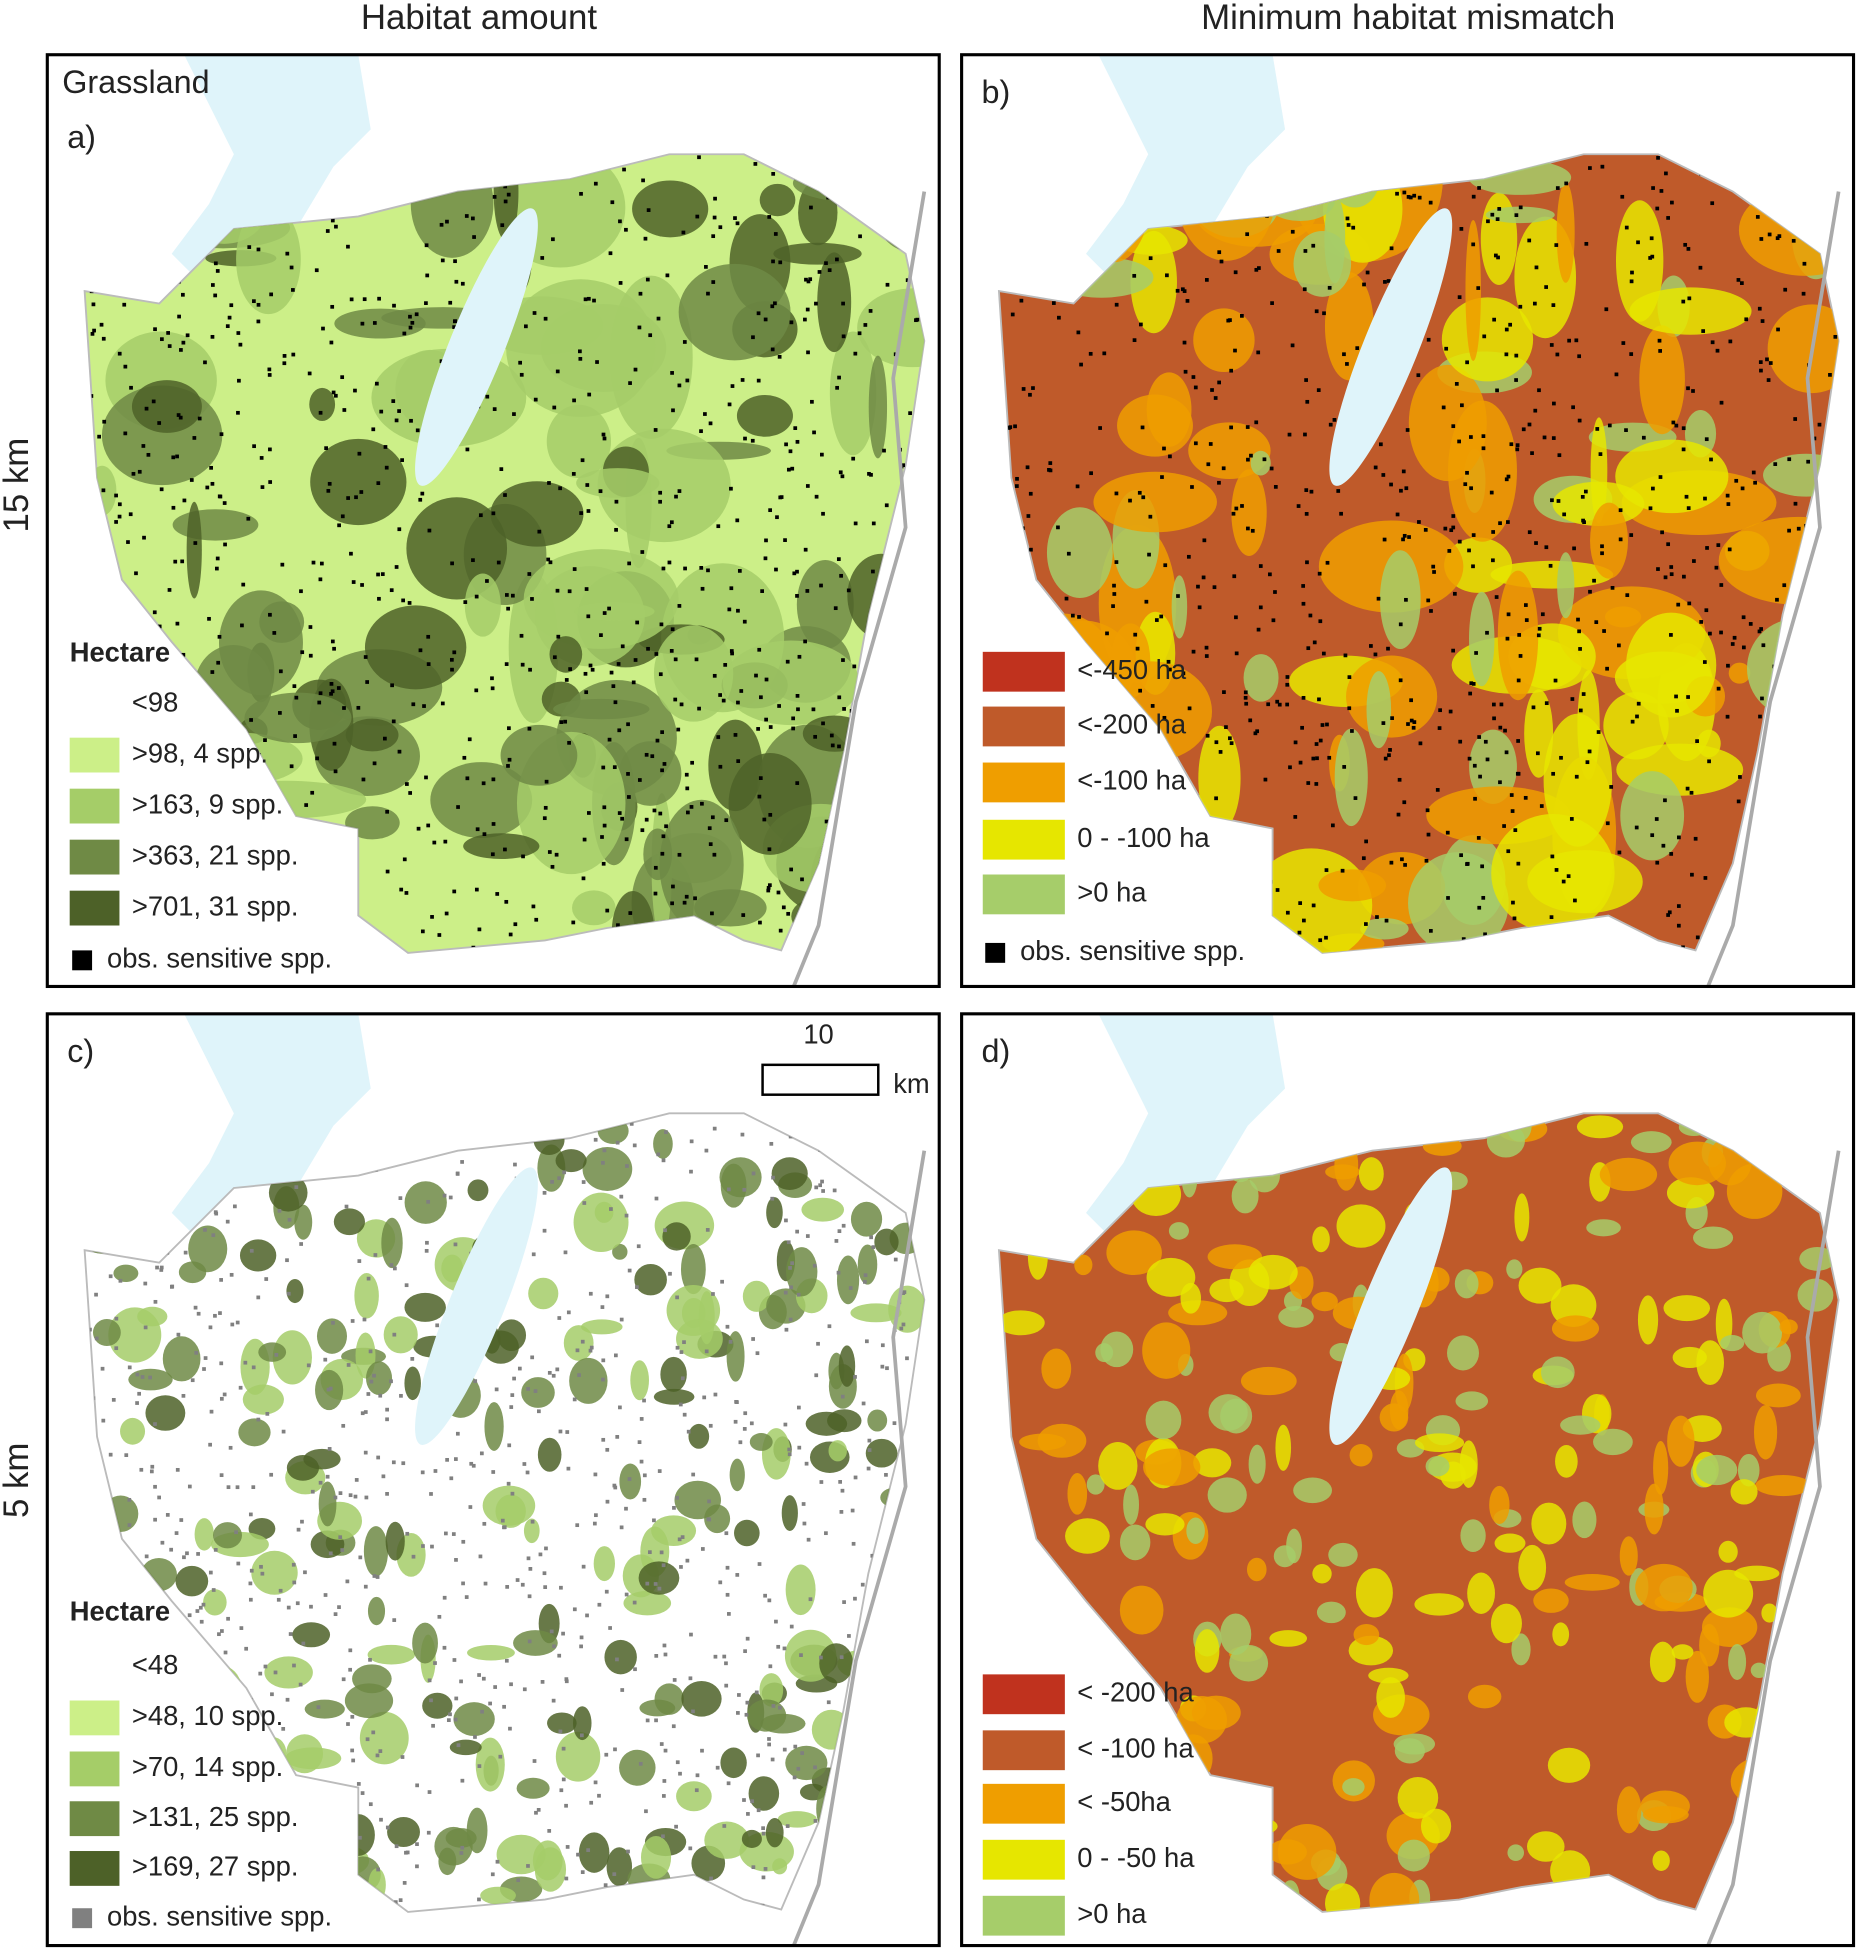 The height and width of the screenshot is (1958, 1866). Describe the element at coordinates (1143, 837) in the screenshot. I see `legend-label: 0 - -100 ha` at that location.